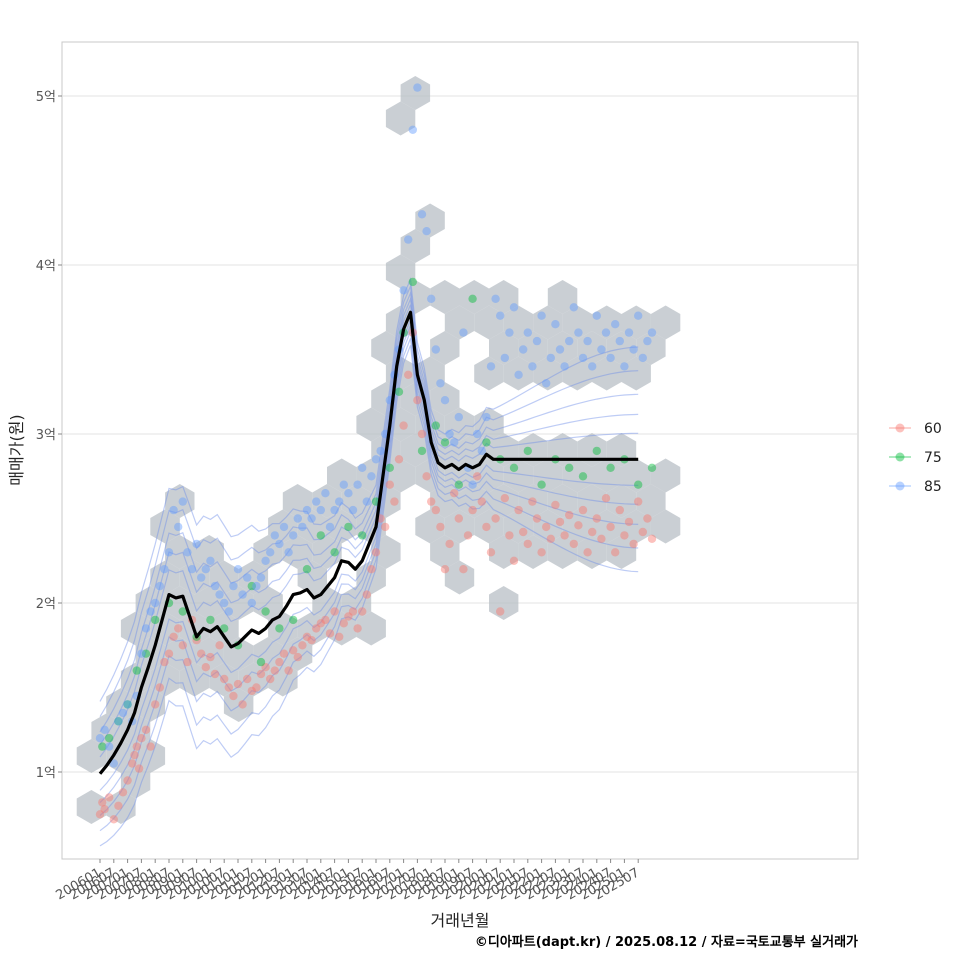 The width and height of the screenshot is (960, 960). I want to click on legend-label-60: 60, so click(933, 429).